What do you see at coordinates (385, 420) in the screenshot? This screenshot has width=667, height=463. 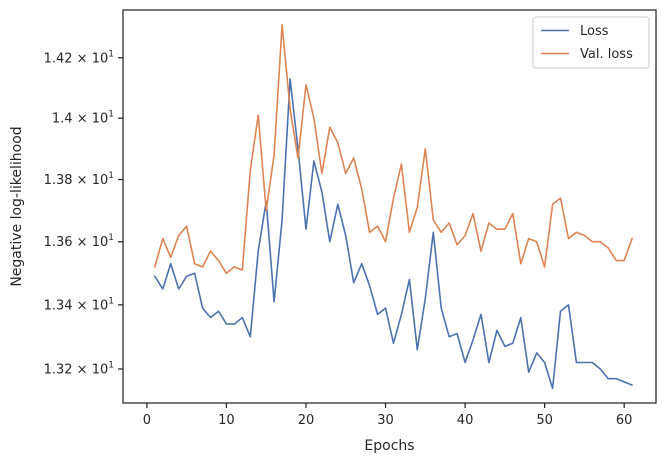 I see `x-tick-label: 30` at bounding box center [385, 420].